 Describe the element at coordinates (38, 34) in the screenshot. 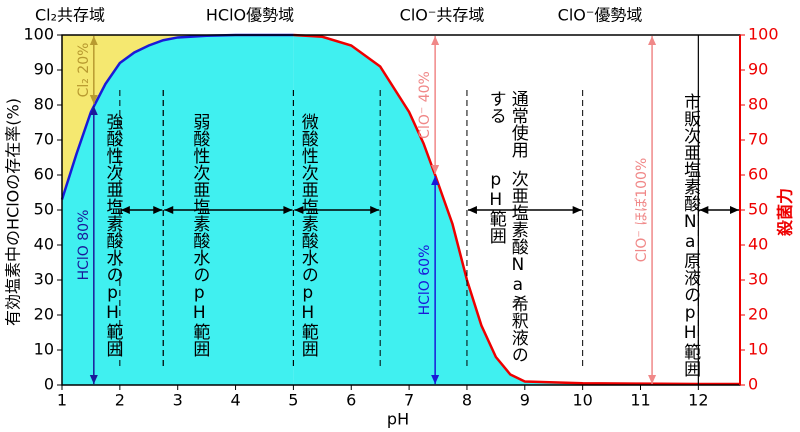

I see `y-tick-label: 100` at that location.